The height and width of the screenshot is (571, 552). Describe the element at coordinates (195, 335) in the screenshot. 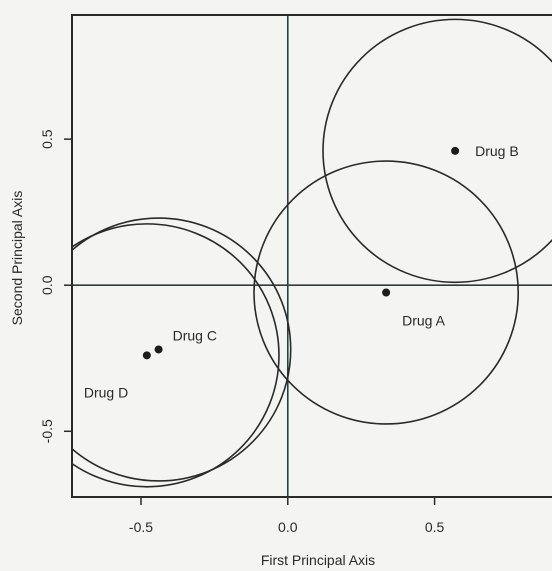

I see `drug-c-label: Drug C` at that location.